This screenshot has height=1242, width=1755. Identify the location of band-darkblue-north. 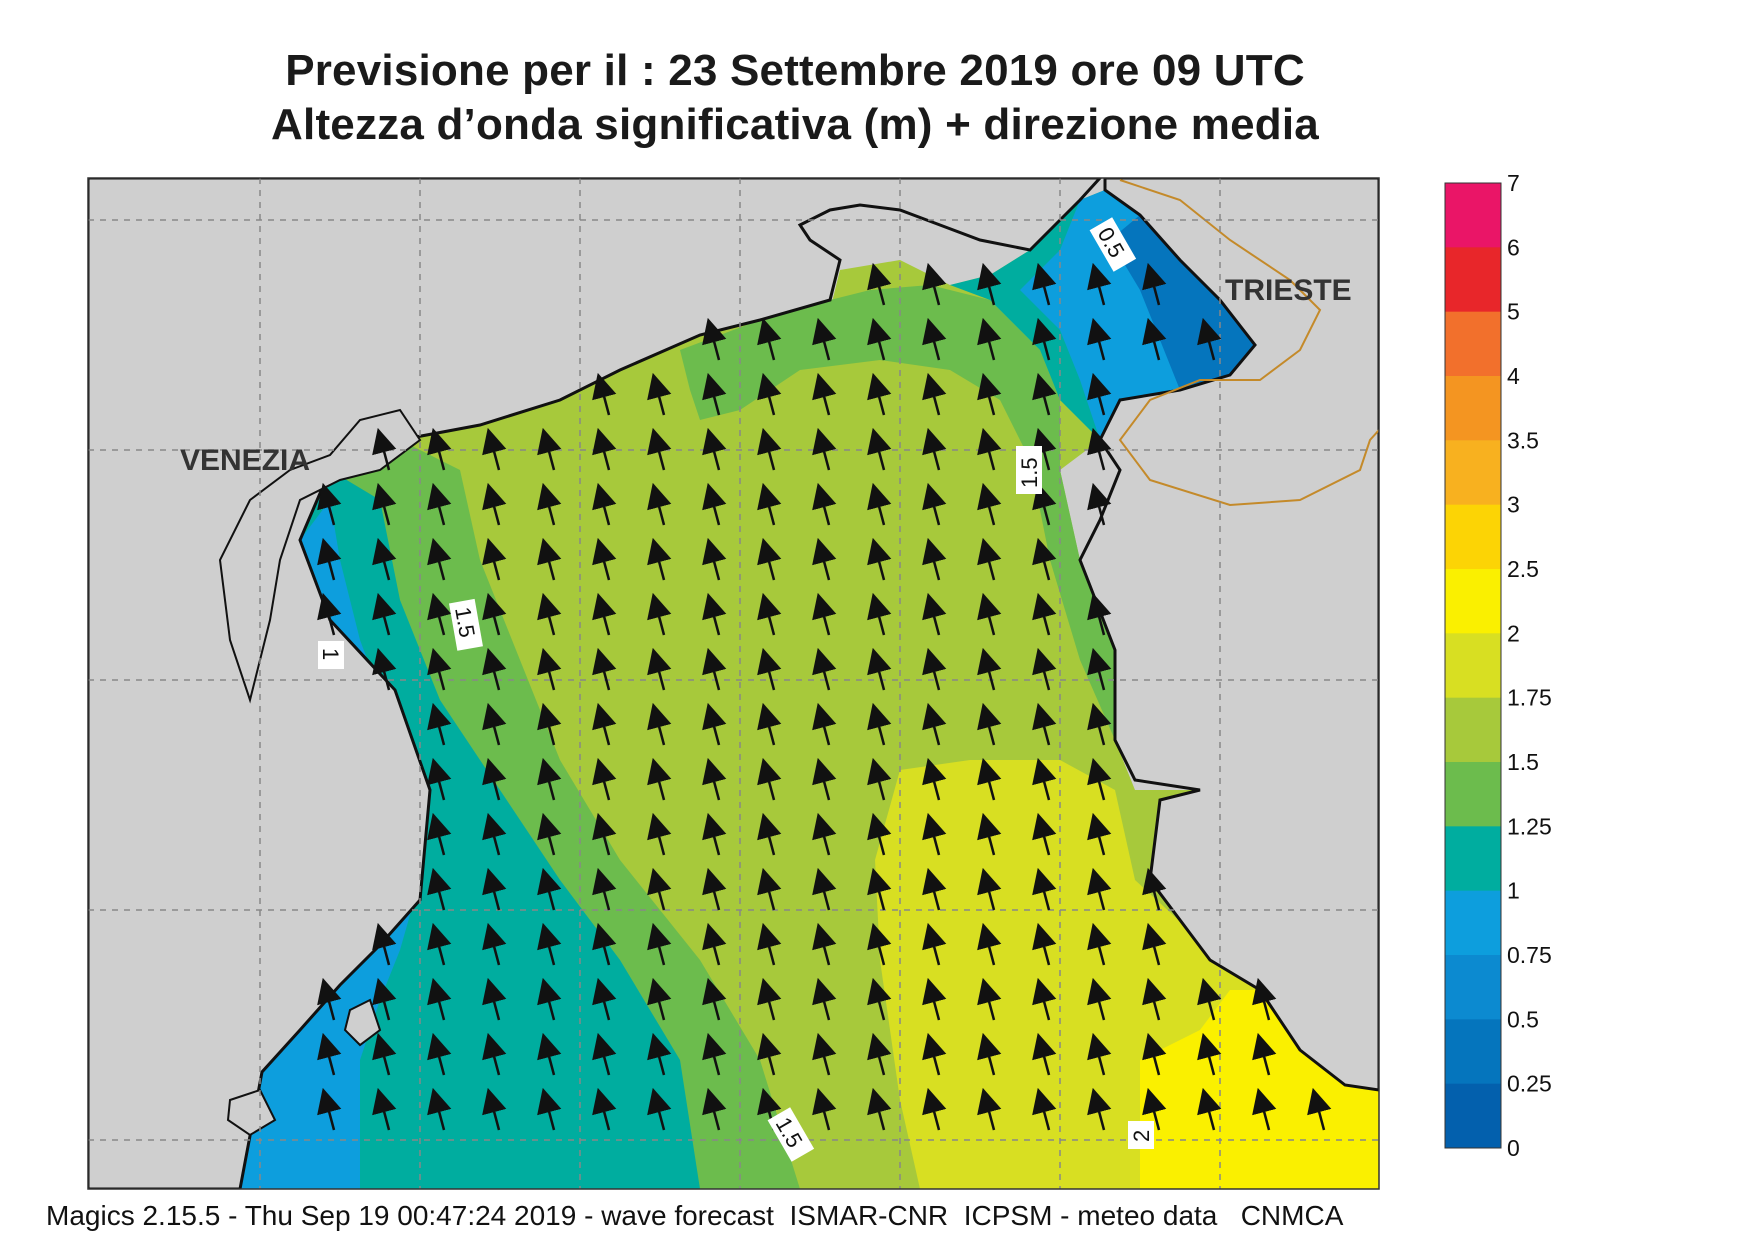
(1182, 302).